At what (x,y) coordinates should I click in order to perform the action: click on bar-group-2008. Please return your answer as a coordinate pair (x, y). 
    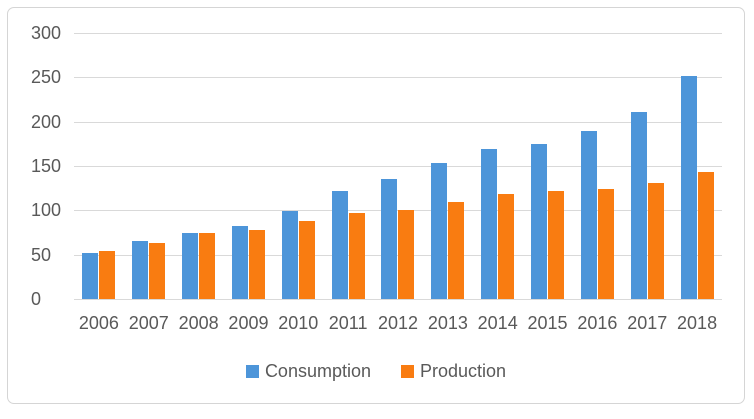
    Looking at the image, I should click on (199, 166).